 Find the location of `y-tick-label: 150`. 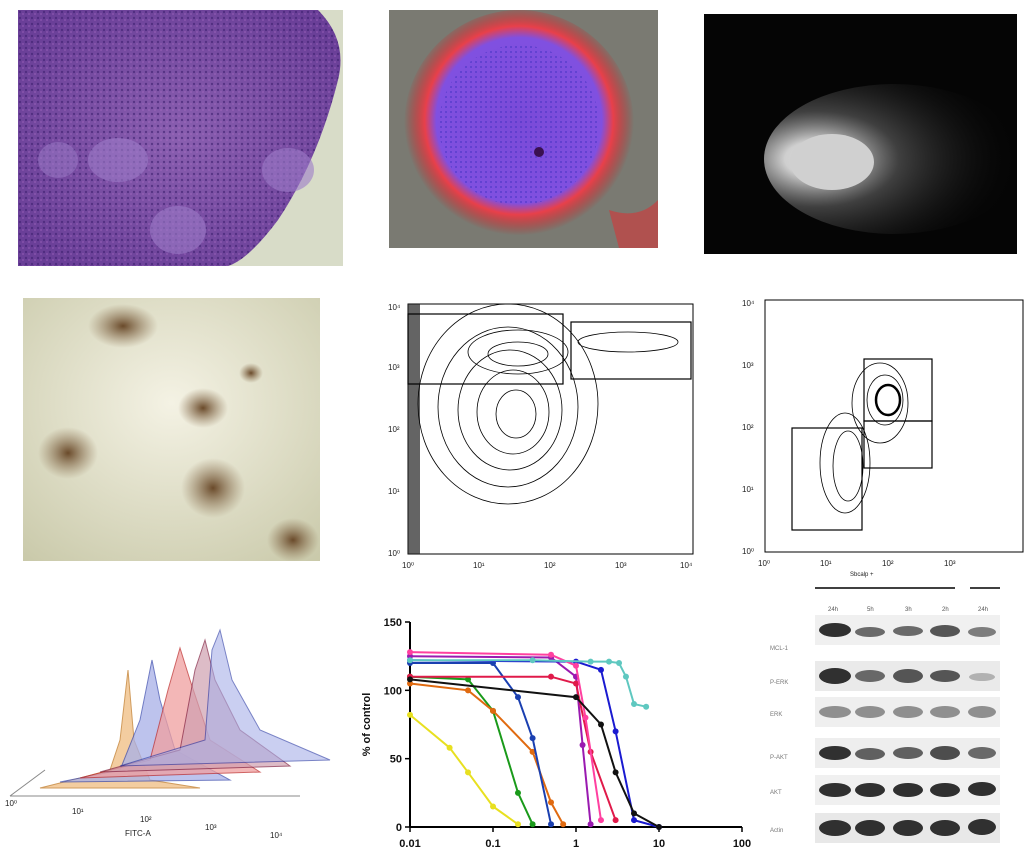

y-tick-label: 150 is located at coordinates (393, 623).